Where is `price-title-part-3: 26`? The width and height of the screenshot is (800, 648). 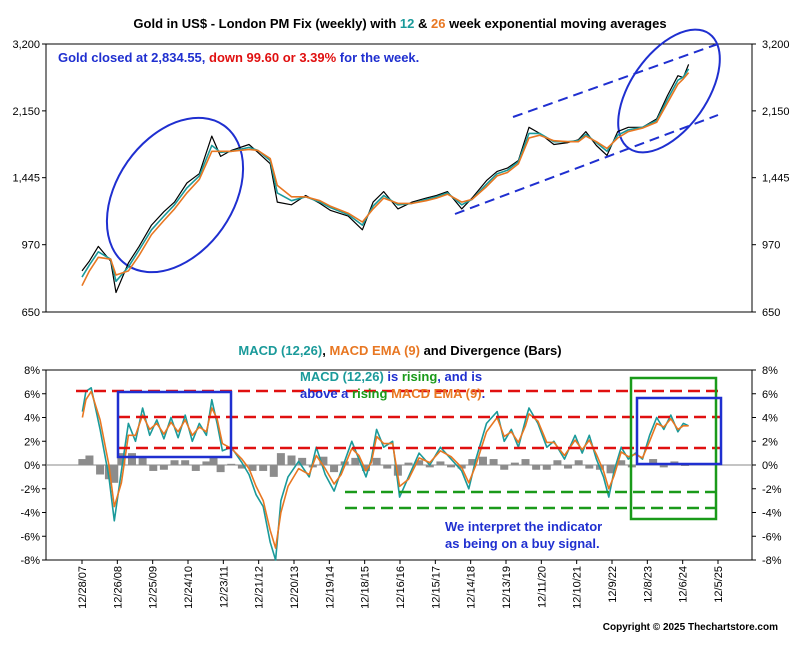
price-title-part-3: 26 is located at coordinates (438, 23).